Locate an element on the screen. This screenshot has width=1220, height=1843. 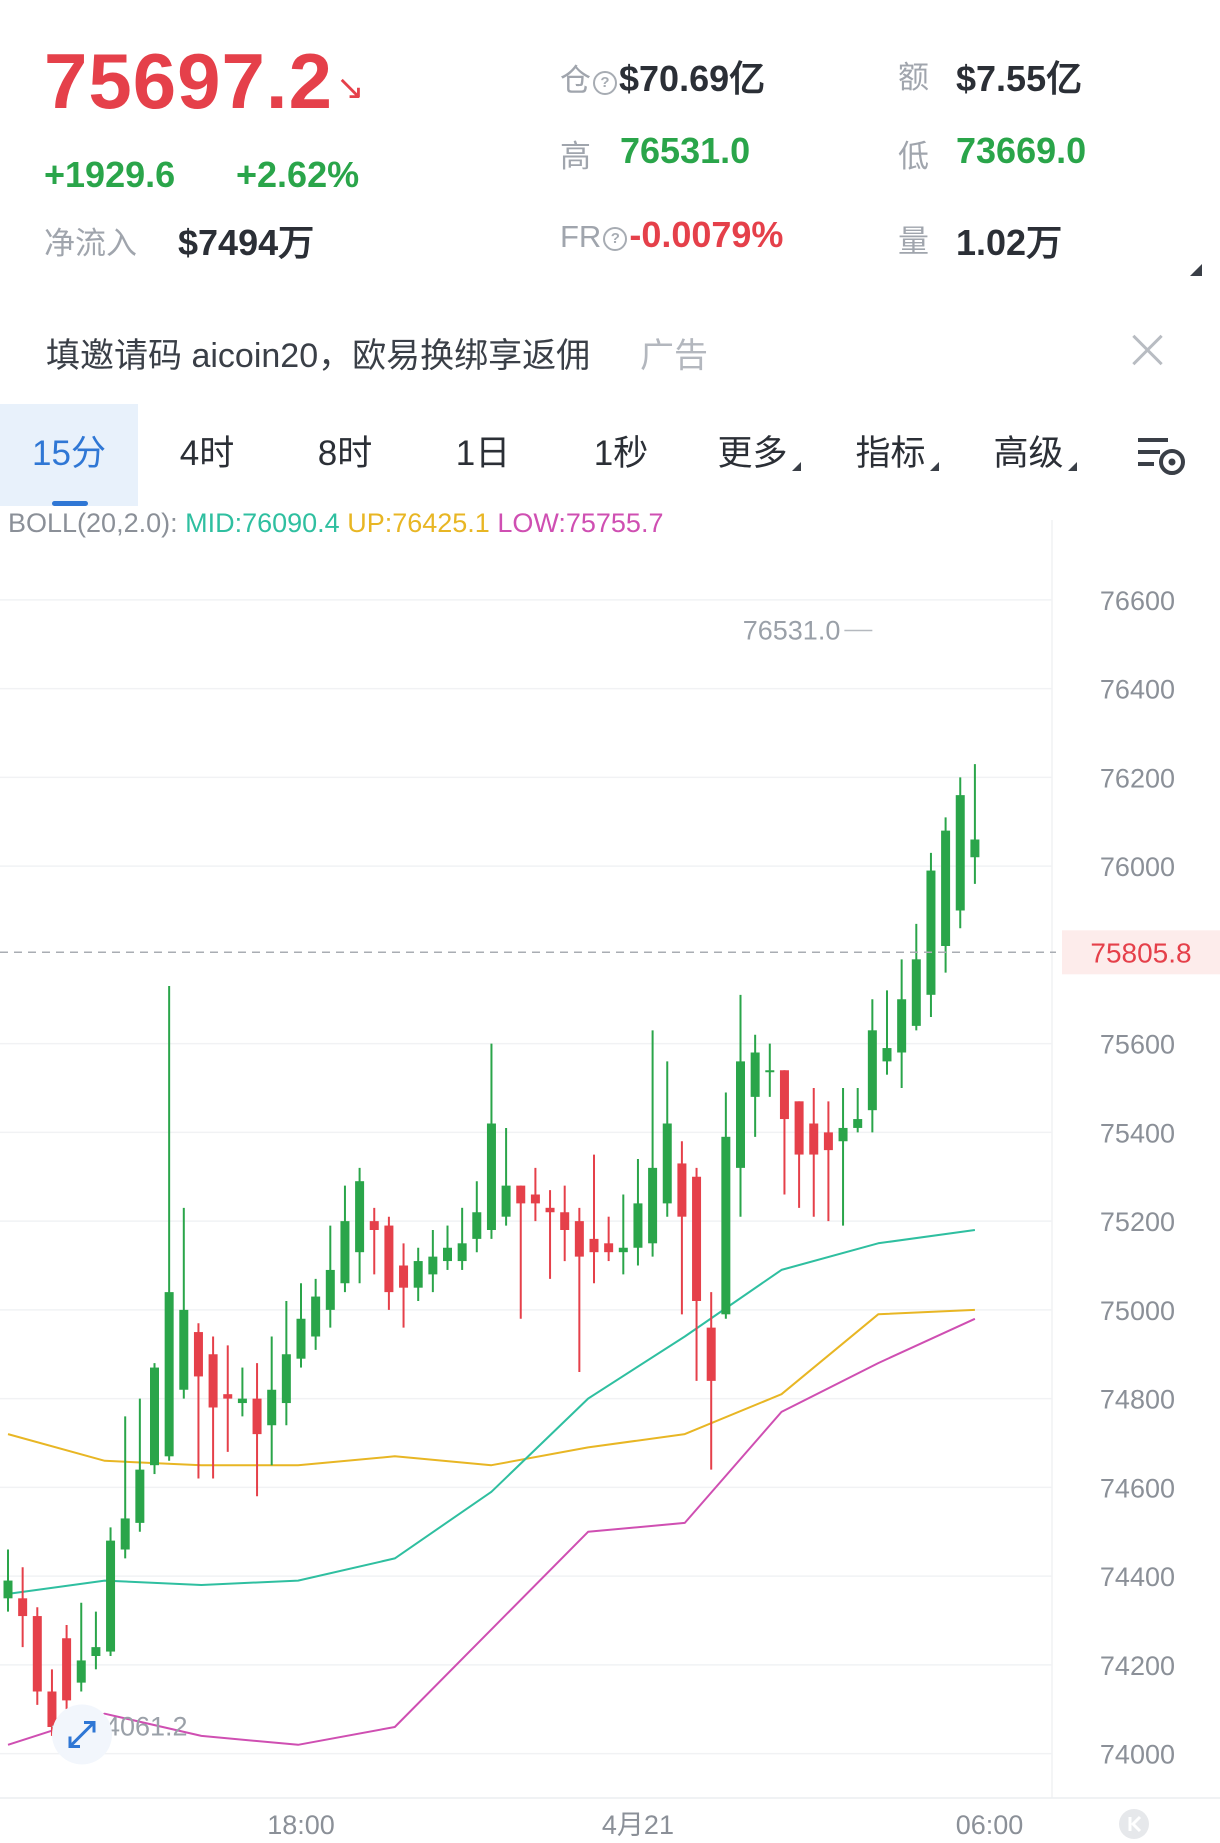
turnover-value: $7.55亿 is located at coordinates (1019, 78).